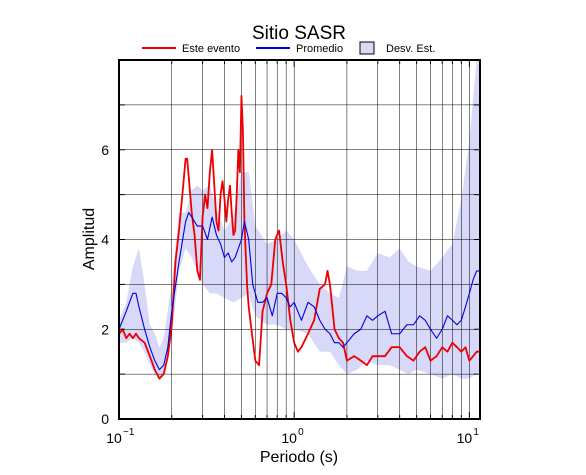 The width and height of the screenshot is (586, 475). What do you see at coordinates (129, 432) in the screenshot?
I see `x-tick-label-exponent: −1` at bounding box center [129, 432].